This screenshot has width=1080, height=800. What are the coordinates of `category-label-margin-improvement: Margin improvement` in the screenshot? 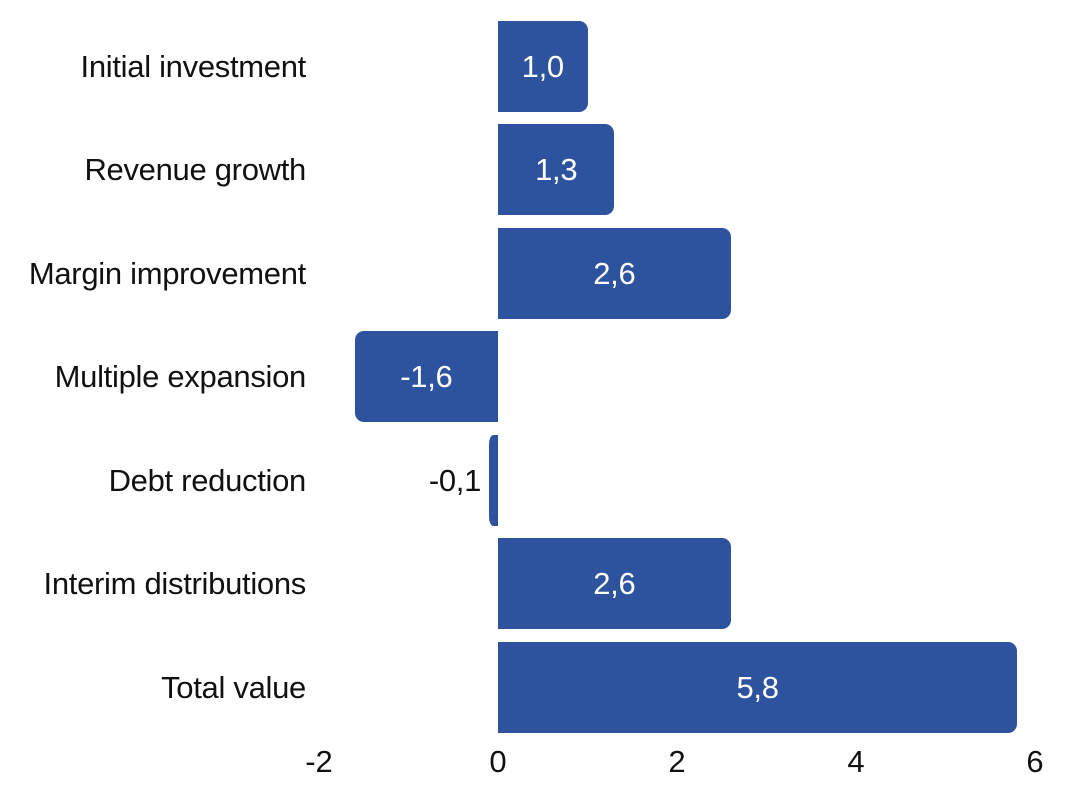 It's located at (167, 273).